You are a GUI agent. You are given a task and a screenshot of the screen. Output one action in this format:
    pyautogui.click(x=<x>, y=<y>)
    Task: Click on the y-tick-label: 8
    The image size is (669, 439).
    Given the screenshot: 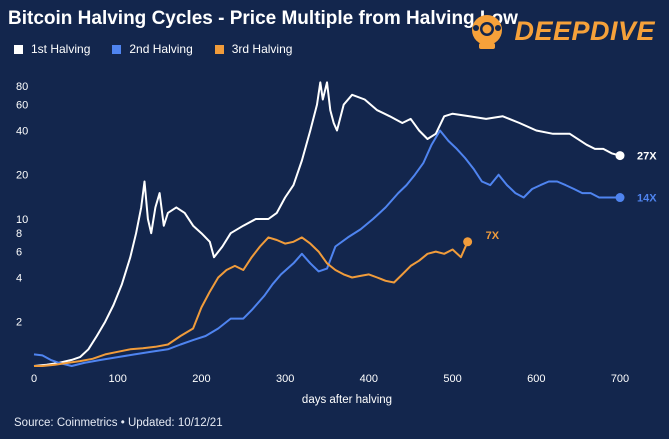 What is the action you would take?
    pyautogui.click(x=19, y=234)
    